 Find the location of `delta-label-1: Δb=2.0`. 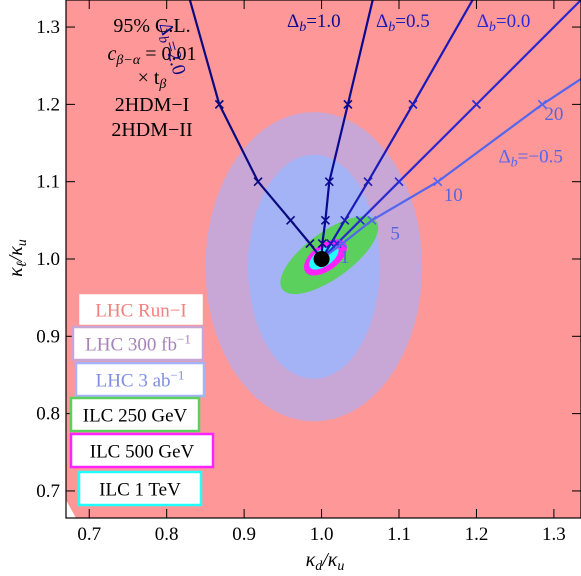

delta-label-1: Δb=2.0 is located at coordinates (171, 49).